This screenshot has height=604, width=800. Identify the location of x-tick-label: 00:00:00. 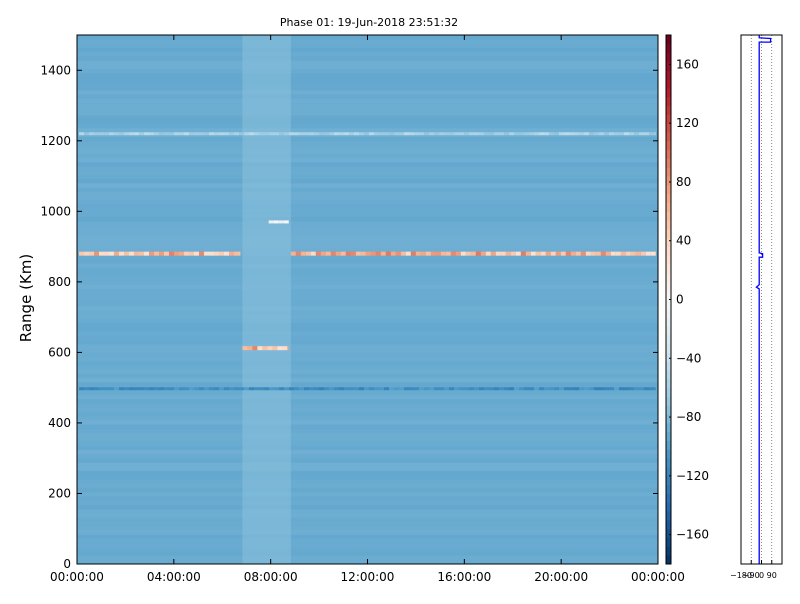
(658, 577).